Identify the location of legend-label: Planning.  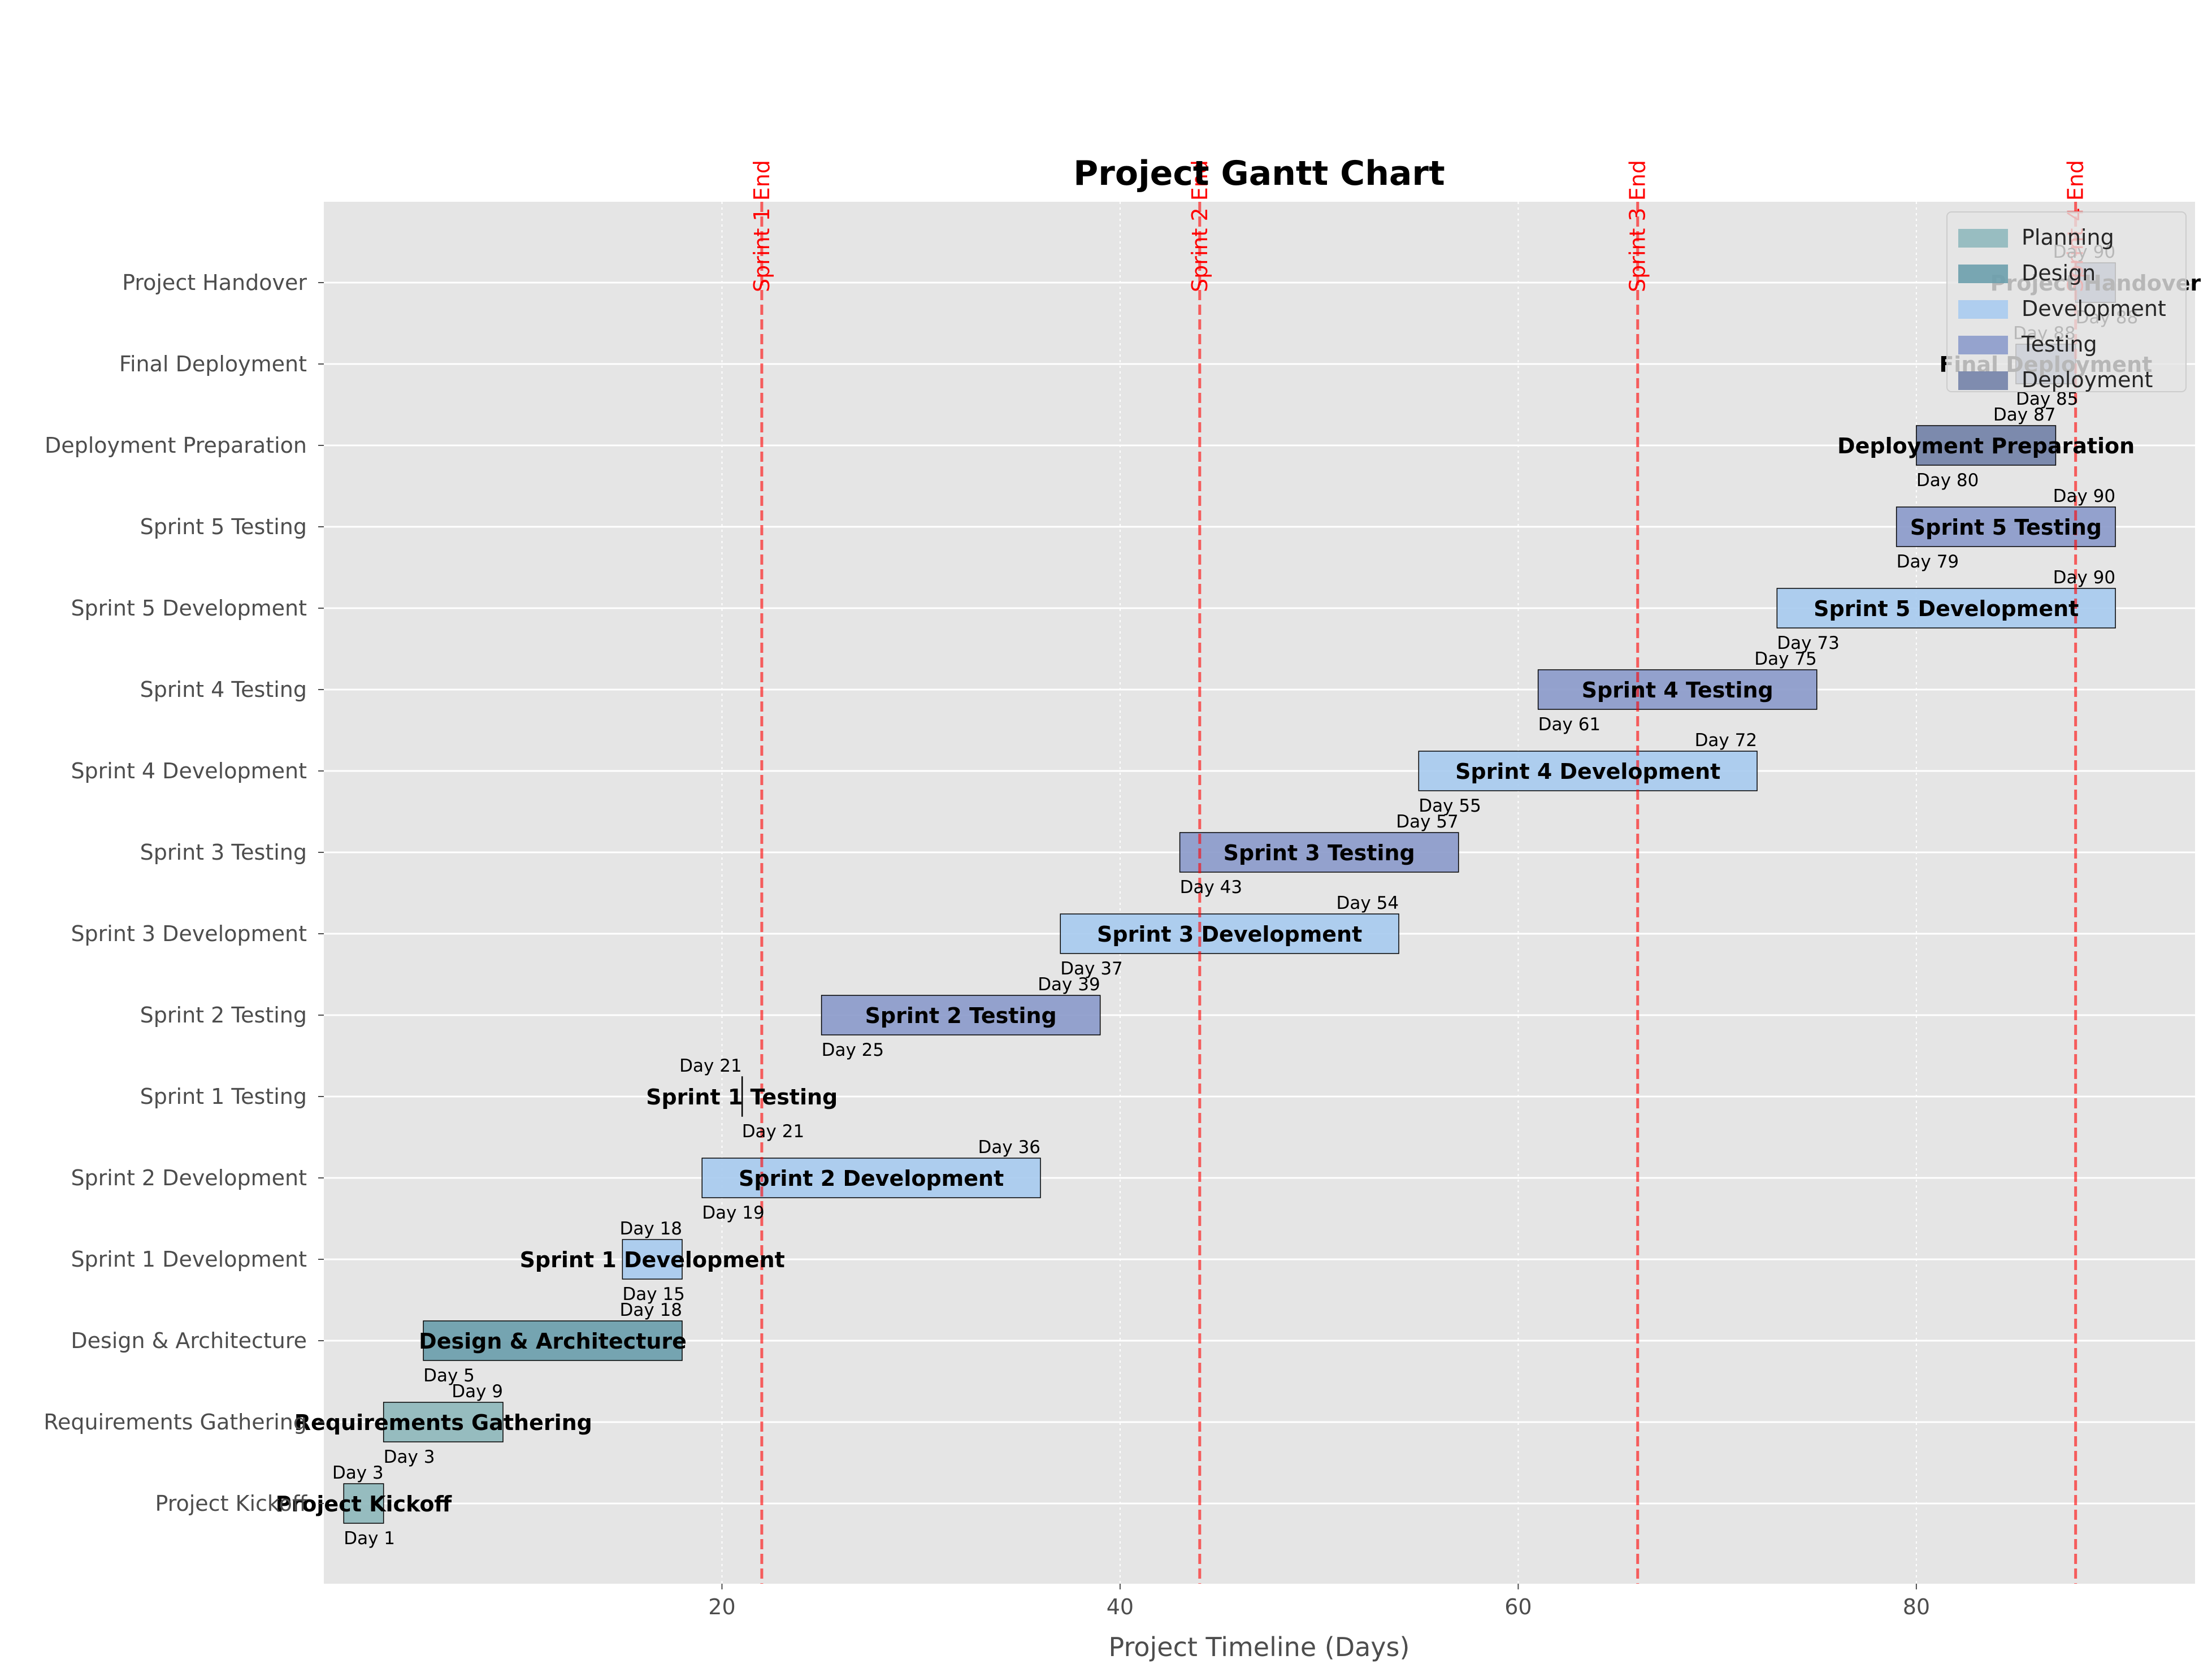
(2068, 237).